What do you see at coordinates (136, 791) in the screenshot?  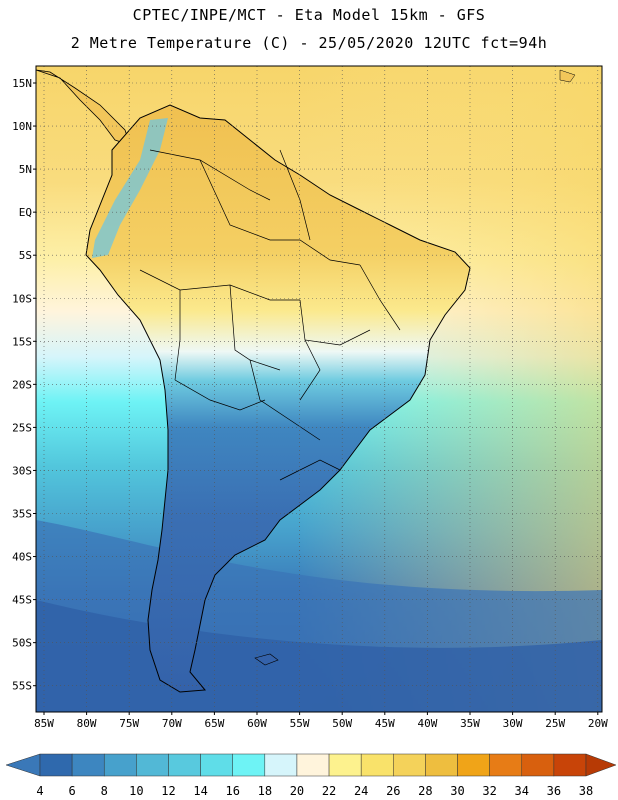 I see `colorbar-label: 10` at bounding box center [136, 791].